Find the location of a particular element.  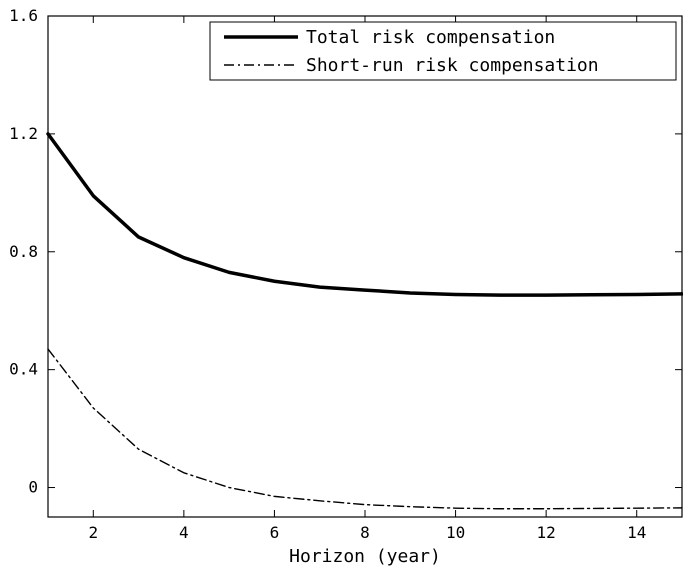

x-tick-label: 14 is located at coordinates (636, 532).